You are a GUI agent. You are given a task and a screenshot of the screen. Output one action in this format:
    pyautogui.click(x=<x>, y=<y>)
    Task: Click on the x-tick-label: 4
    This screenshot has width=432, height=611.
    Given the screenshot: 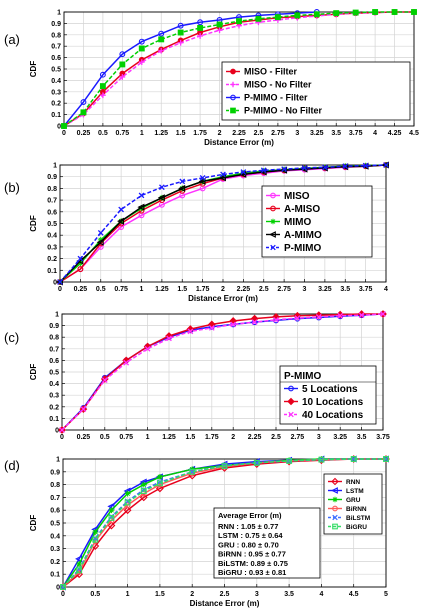 What is the action you would take?
    pyautogui.click(x=386, y=289)
    